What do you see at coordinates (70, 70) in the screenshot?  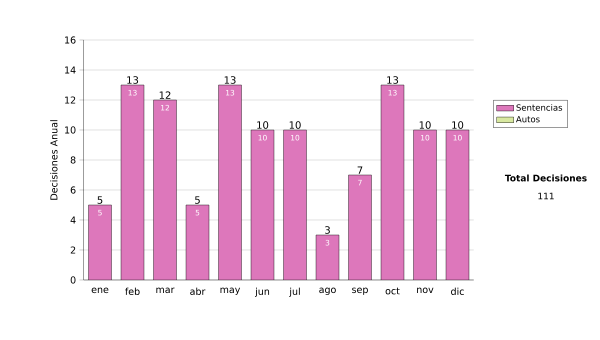 I see `y-tick-label: 14` at bounding box center [70, 70].